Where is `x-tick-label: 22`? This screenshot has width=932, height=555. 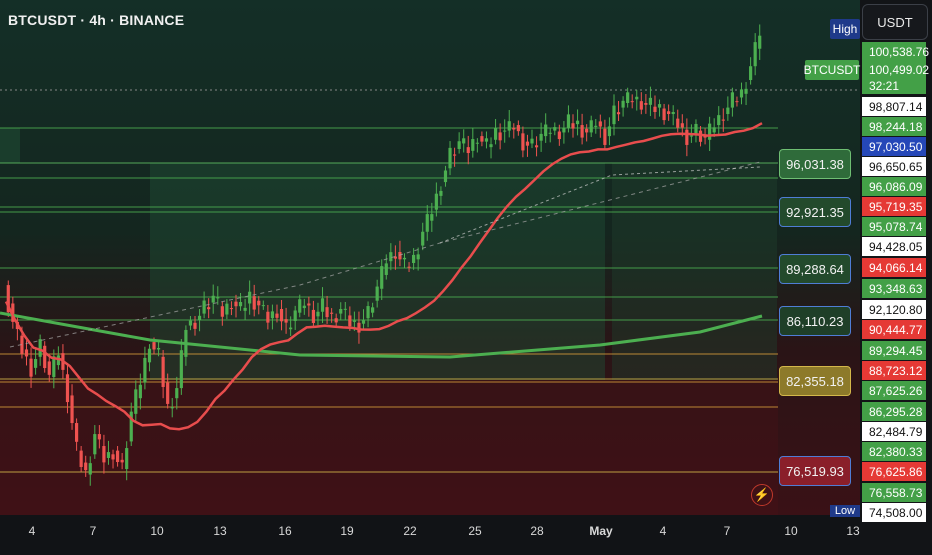 x-tick-label: 22 is located at coordinates (410, 531).